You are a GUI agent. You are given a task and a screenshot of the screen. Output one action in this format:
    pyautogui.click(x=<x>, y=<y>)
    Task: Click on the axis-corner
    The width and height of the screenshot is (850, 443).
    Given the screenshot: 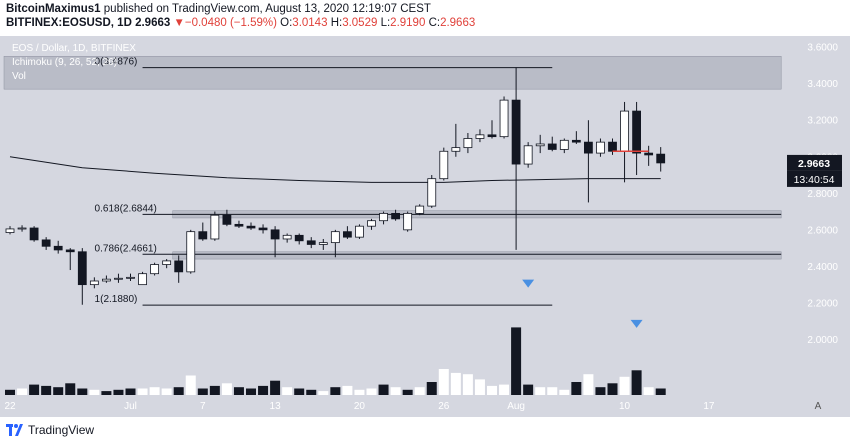 What is the action you would take?
    pyautogui.click(x=817, y=406)
    